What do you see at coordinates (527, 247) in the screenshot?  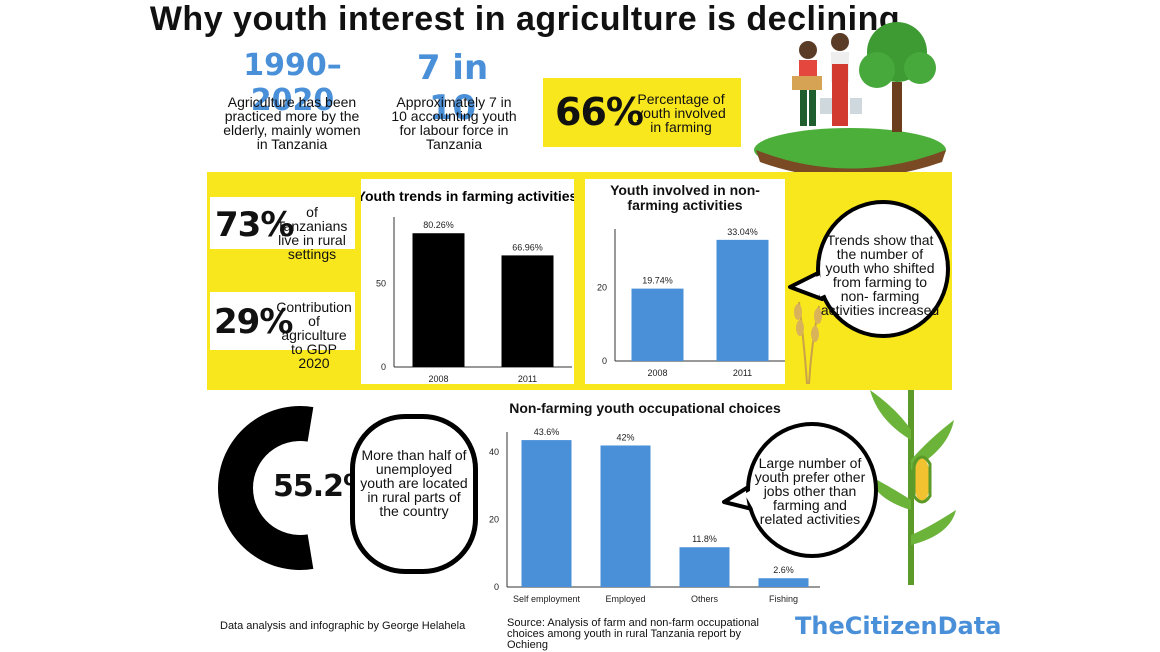 I see `bar-value-label: 66.96%` at bounding box center [527, 247].